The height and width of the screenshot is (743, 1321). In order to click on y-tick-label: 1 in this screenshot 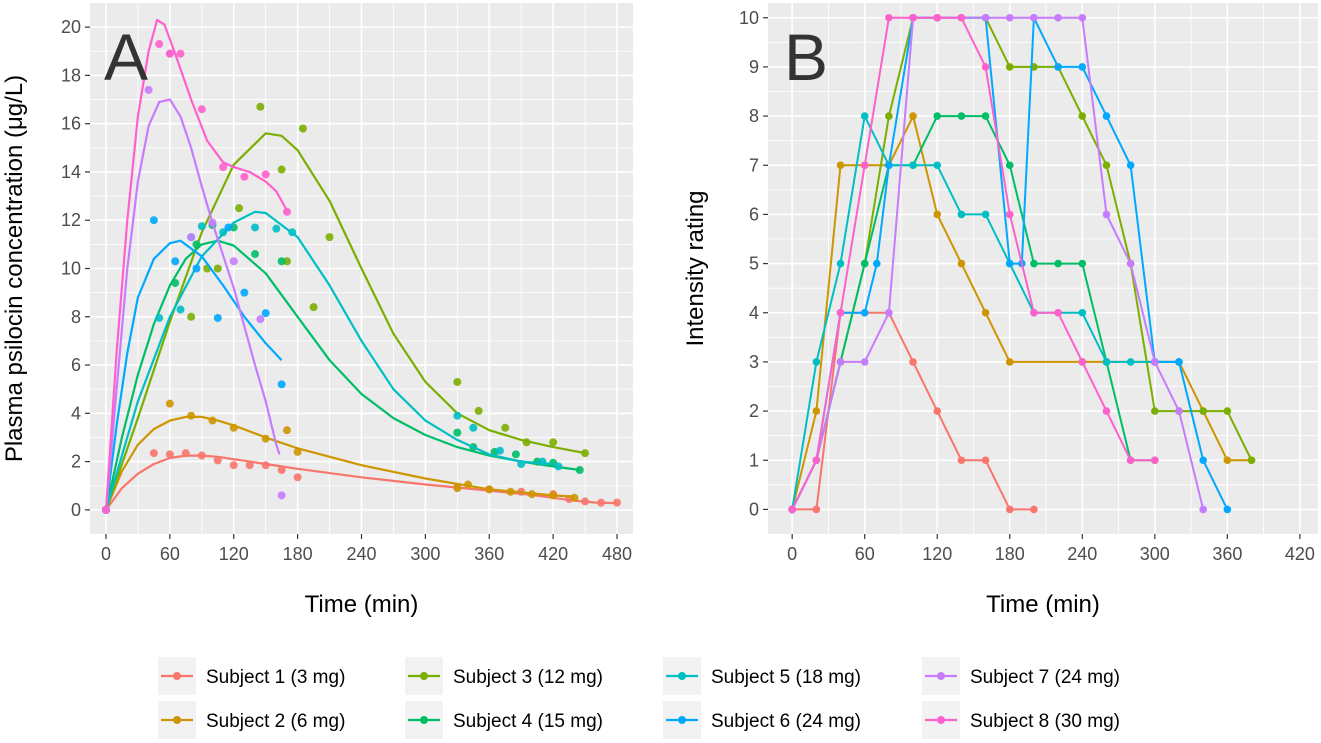, I will do `click(754, 460)`.